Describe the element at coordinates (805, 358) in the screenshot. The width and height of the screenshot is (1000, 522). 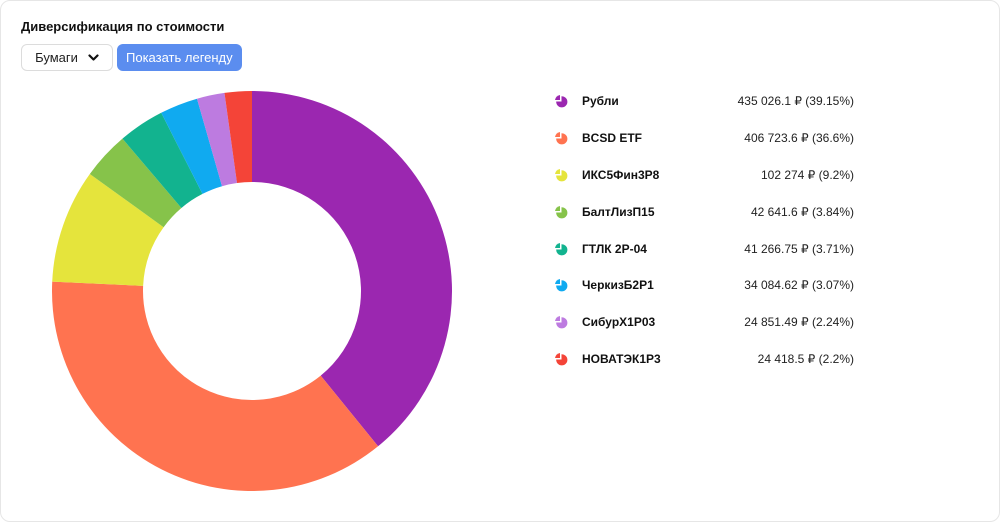
I see `legend-item-value: 24 418.5 ₽ (2.2%)` at that location.